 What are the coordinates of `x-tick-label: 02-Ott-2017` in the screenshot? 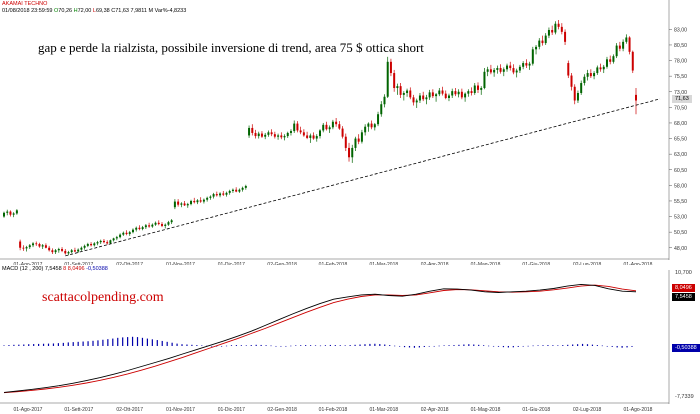 It's located at (129, 263).